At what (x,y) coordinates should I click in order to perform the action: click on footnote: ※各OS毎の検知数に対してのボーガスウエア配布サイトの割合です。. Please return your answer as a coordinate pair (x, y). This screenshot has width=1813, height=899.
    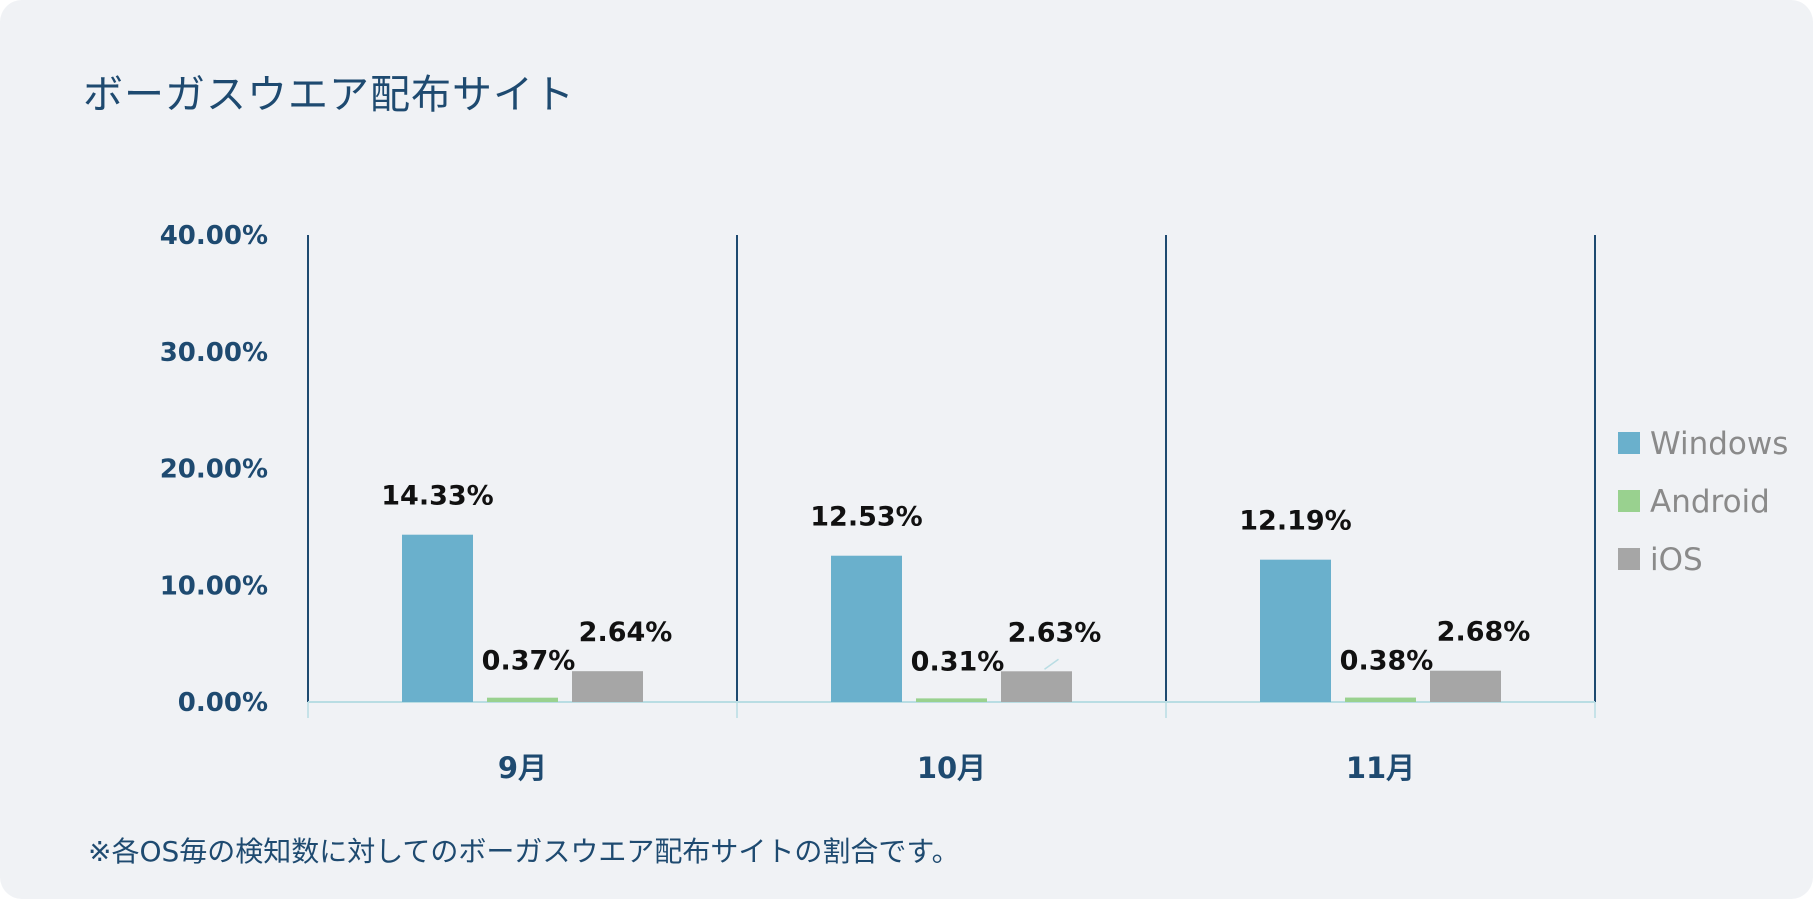
    Looking at the image, I should click on (524, 851).